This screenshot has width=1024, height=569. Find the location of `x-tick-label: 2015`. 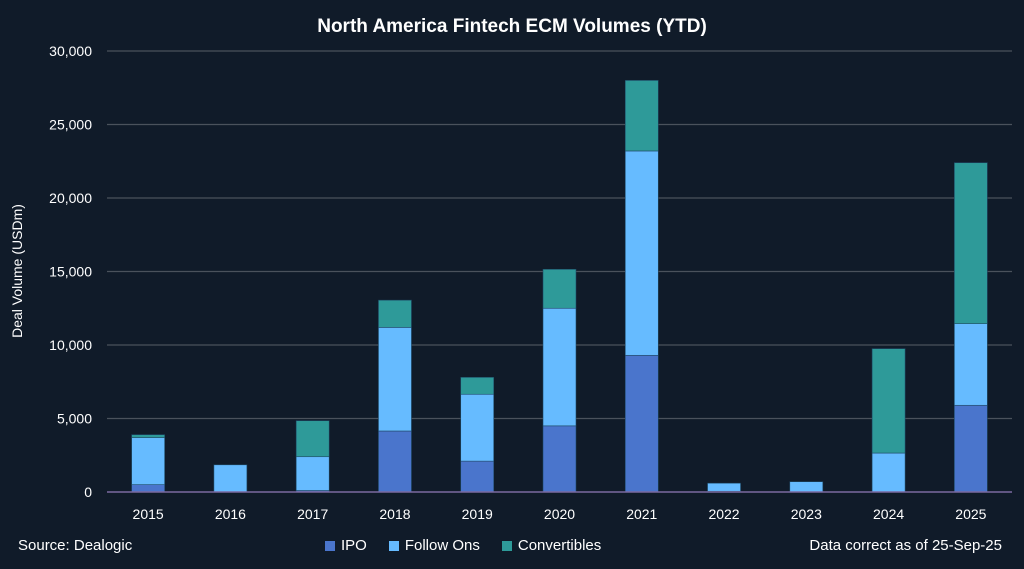

x-tick-label: 2015 is located at coordinates (148, 514).